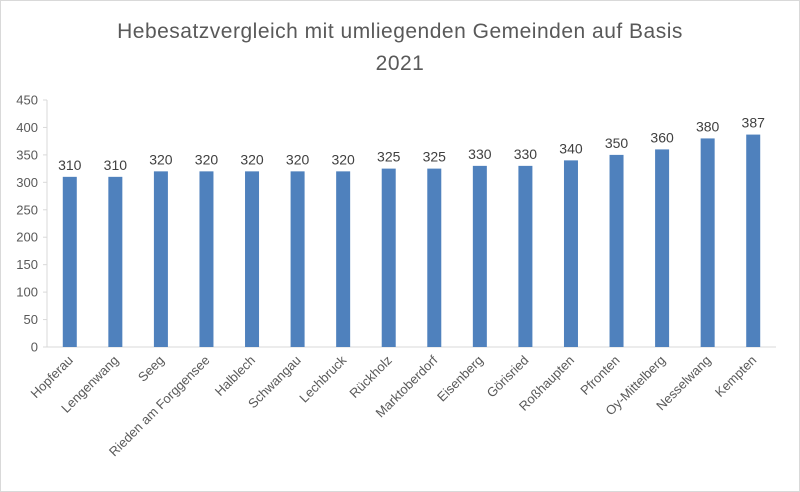  Describe the element at coordinates (151, 369) in the screenshot. I see `category-label: Seeg` at that location.